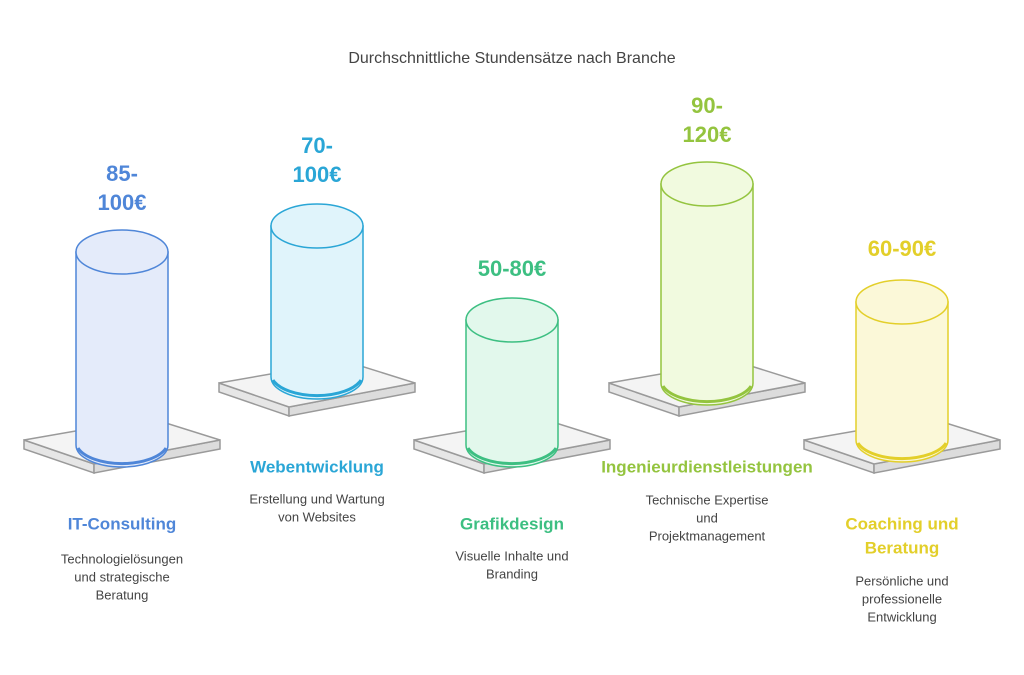 Image resolution: width=1024 pixels, height=675 pixels. I want to click on category-name: Grafikdesign, so click(512, 523).